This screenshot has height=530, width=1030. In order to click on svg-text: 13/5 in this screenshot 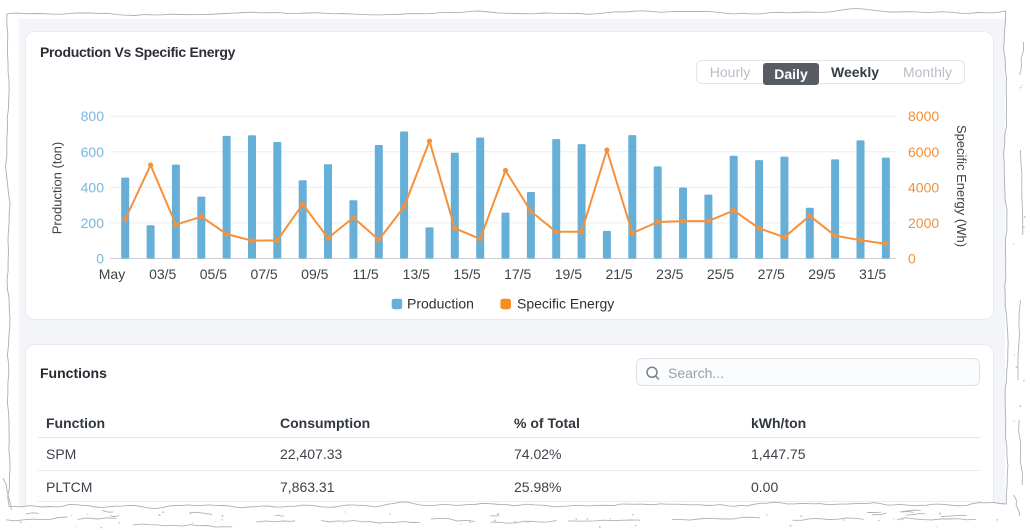, I will do `click(416, 274)`.